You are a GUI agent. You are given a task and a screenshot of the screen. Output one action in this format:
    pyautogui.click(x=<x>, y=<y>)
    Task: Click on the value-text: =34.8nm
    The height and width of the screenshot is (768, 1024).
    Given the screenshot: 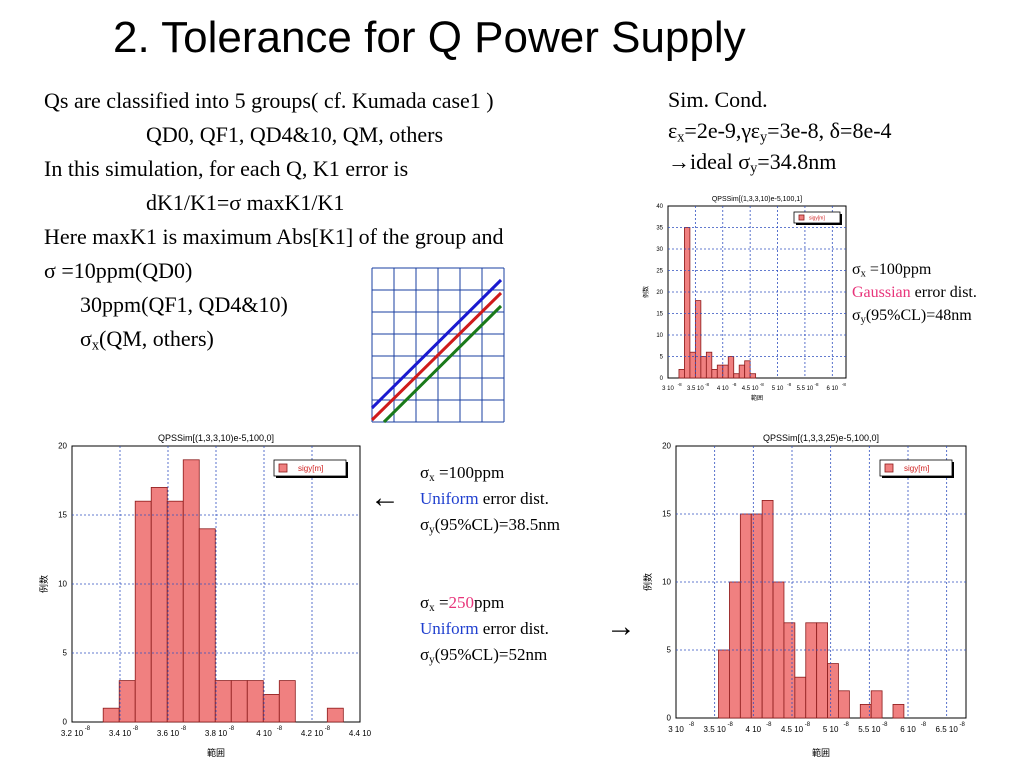 What is the action you would take?
    pyautogui.click(x=797, y=161)
    